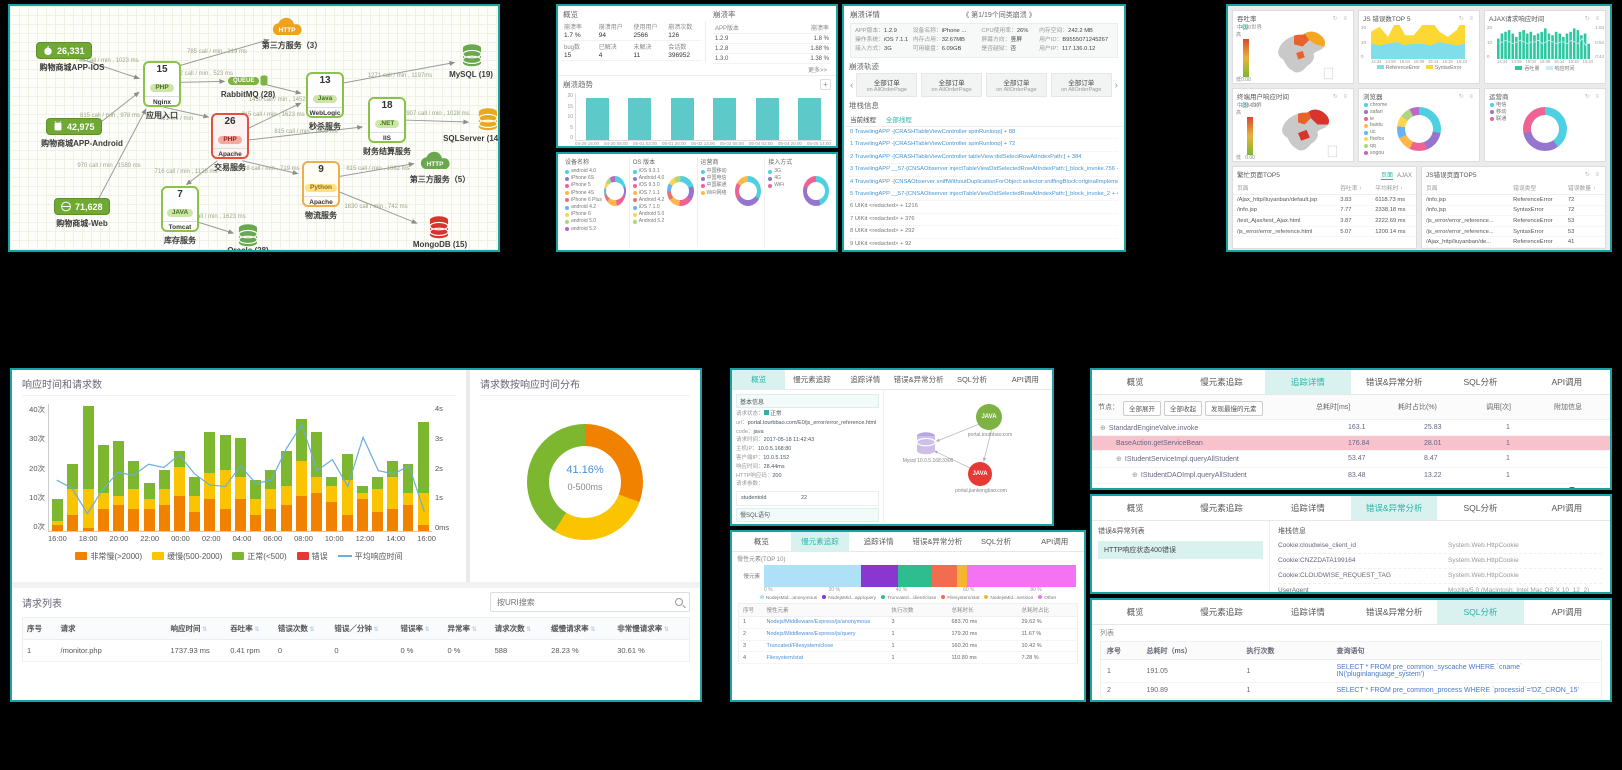 The height and width of the screenshot is (770, 1622). Describe the element at coordinates (162, 84) in the screenshot. I see `service-node-entry: 15 PHP Nginx` at that location.